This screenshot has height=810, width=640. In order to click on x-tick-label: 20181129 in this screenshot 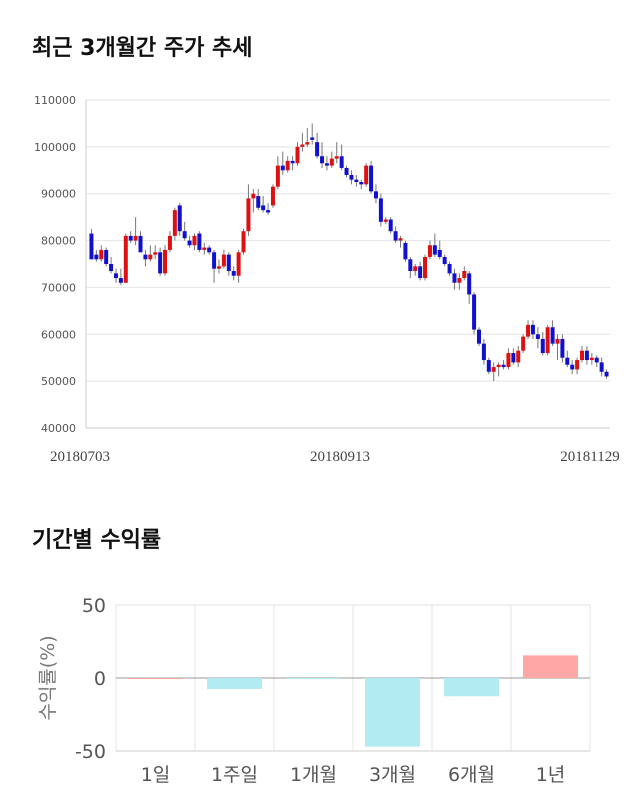, I will do `click(589, 457)`.